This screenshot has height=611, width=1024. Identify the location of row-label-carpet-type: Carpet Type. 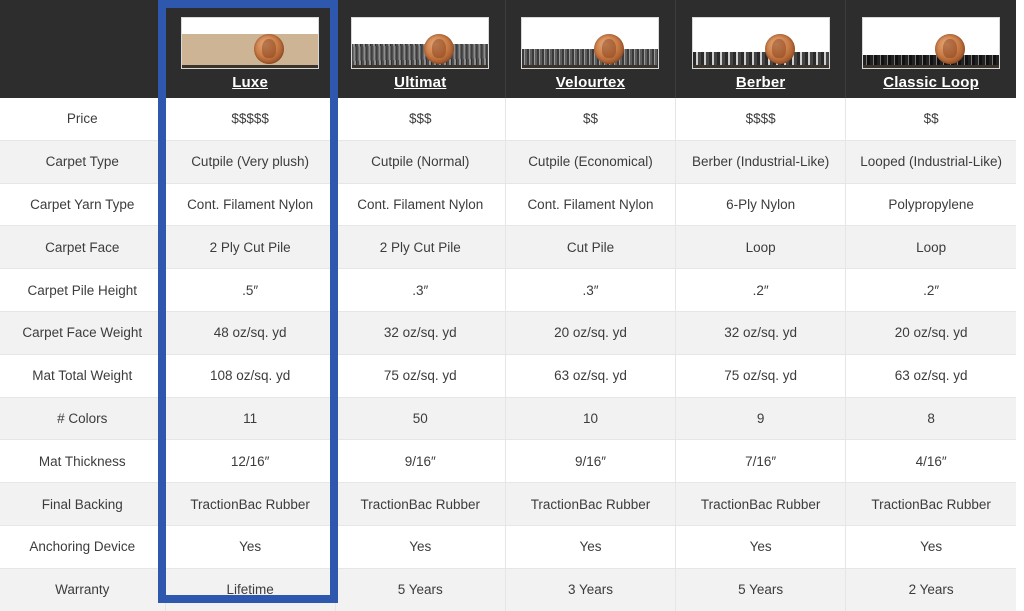
(83, 162).